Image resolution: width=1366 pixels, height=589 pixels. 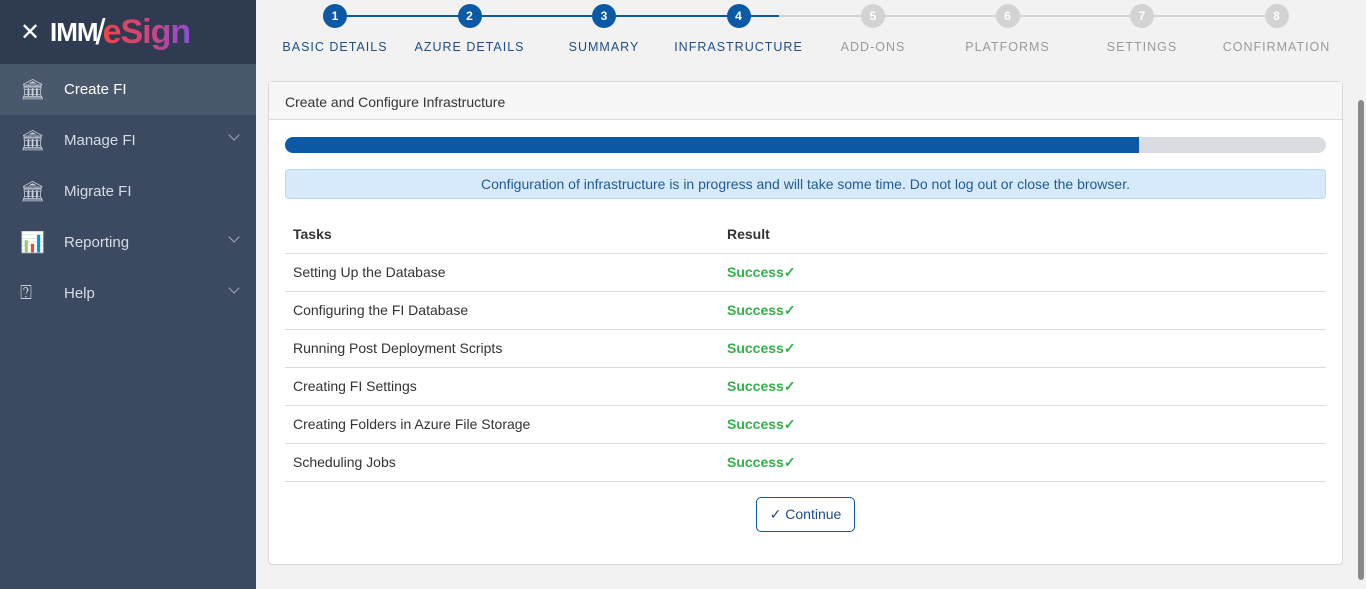 I want to click on step-label: PLATFORMS, so click(x=1007, y=47).